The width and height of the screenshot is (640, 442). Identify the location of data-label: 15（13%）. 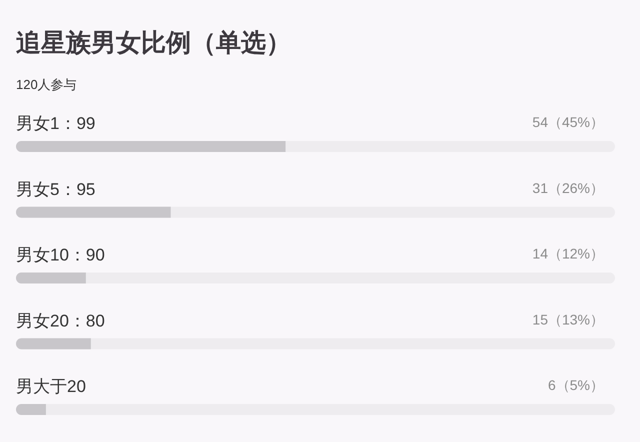
(568, 319).